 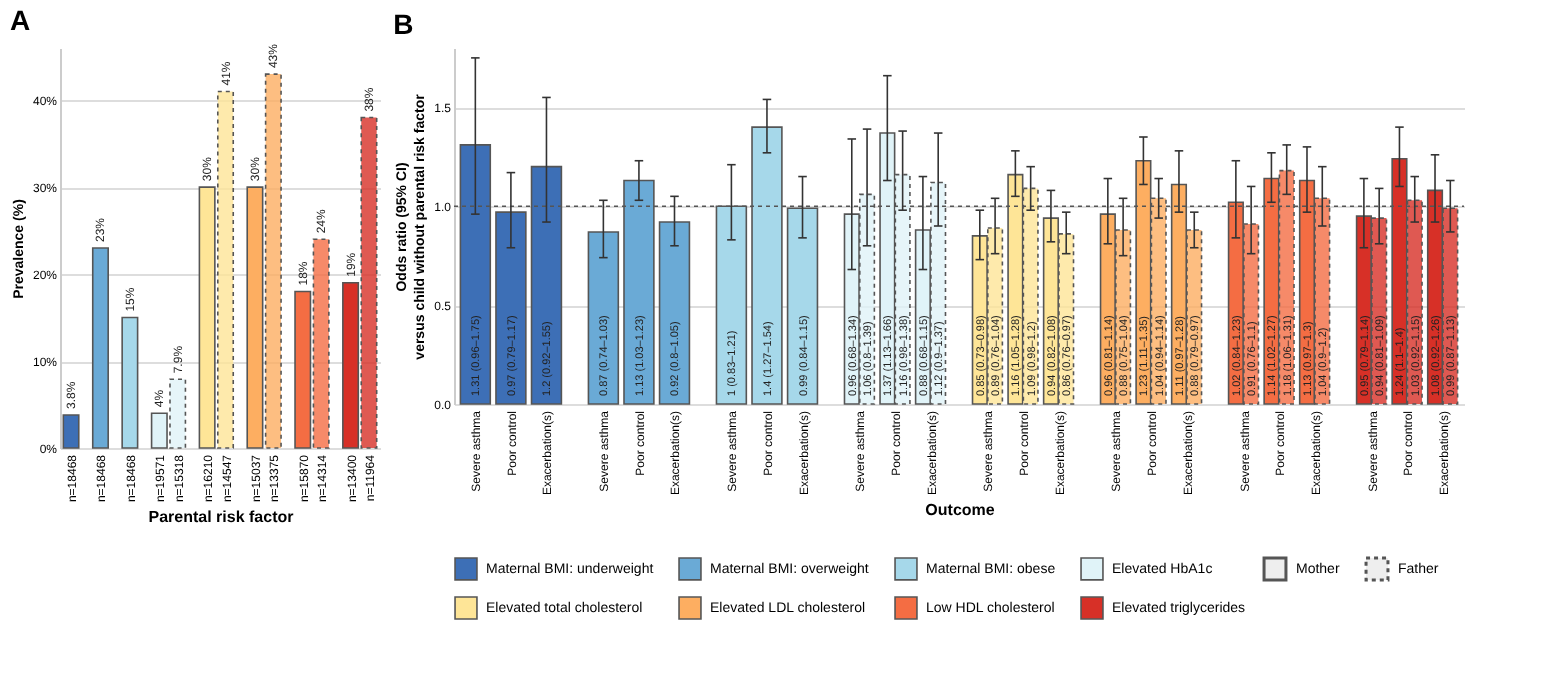 What do you see at coordinates (20, 20) in the screenshot?
I see `chart-title: A` at bounding box center [20, 20].